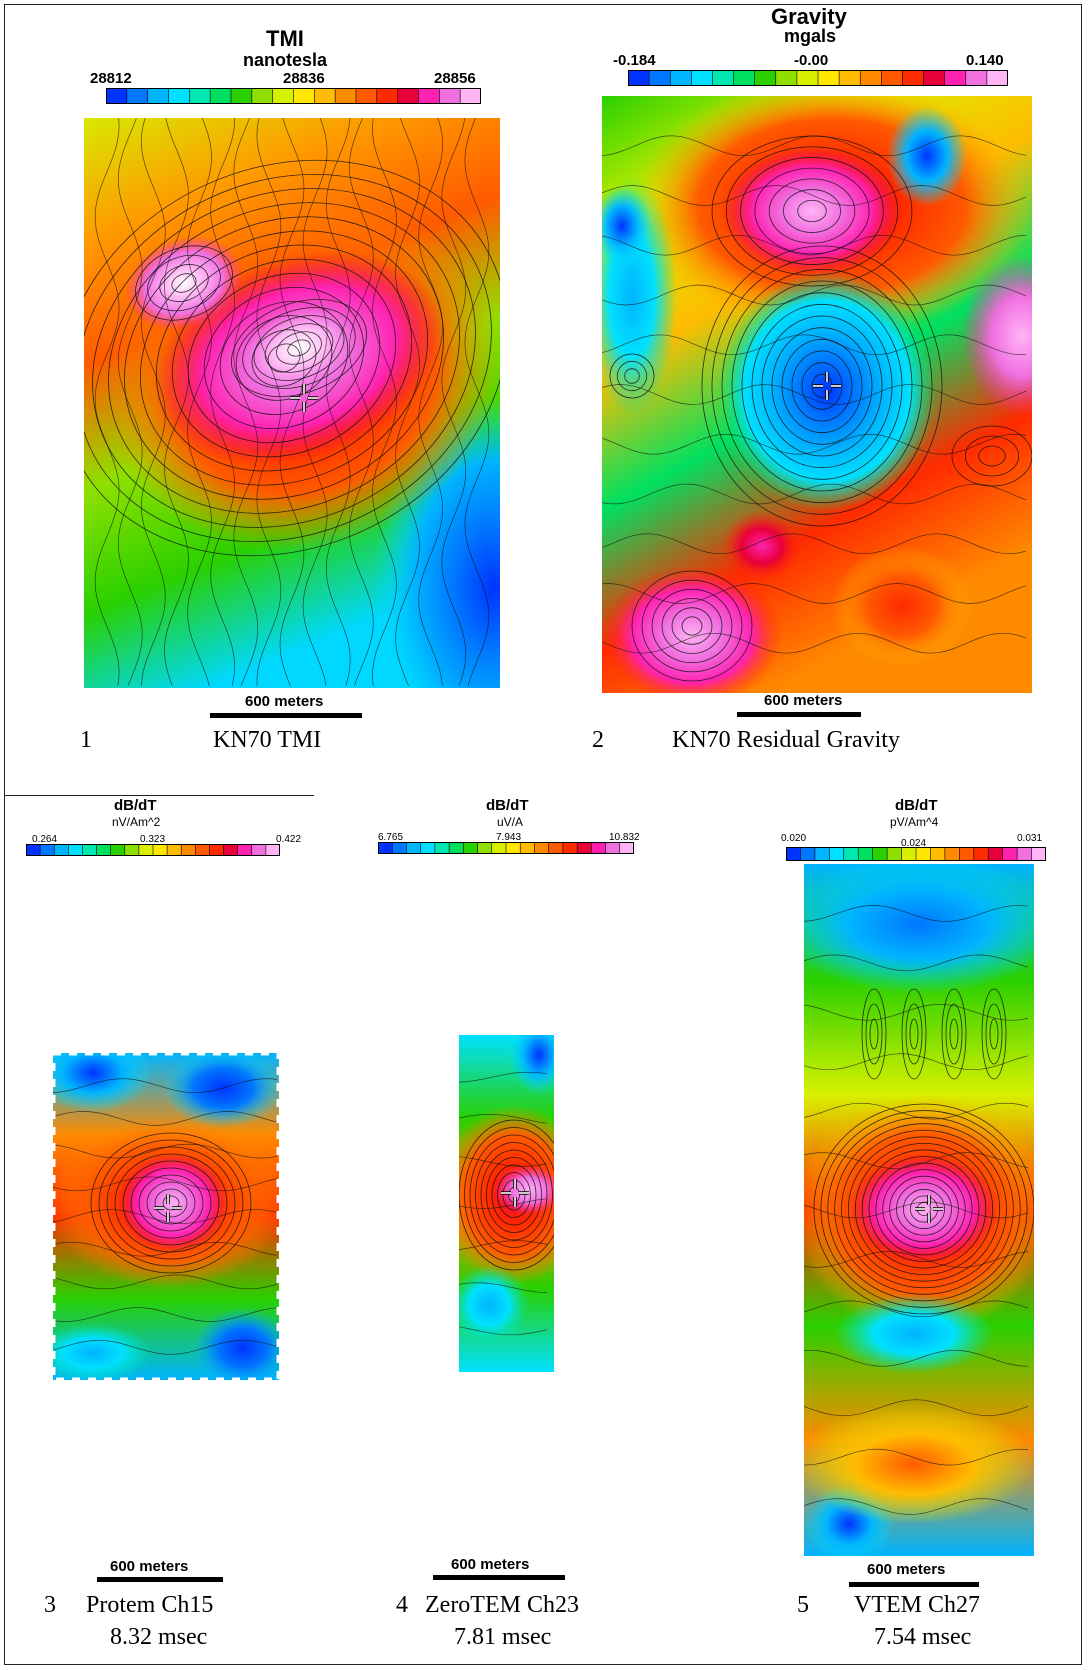 The height and width of the screenshot is (1670, 1088). Describe the element at coordinates (624, 837) in the screenshot. I see `legend-max-label: 10.832` at that location.